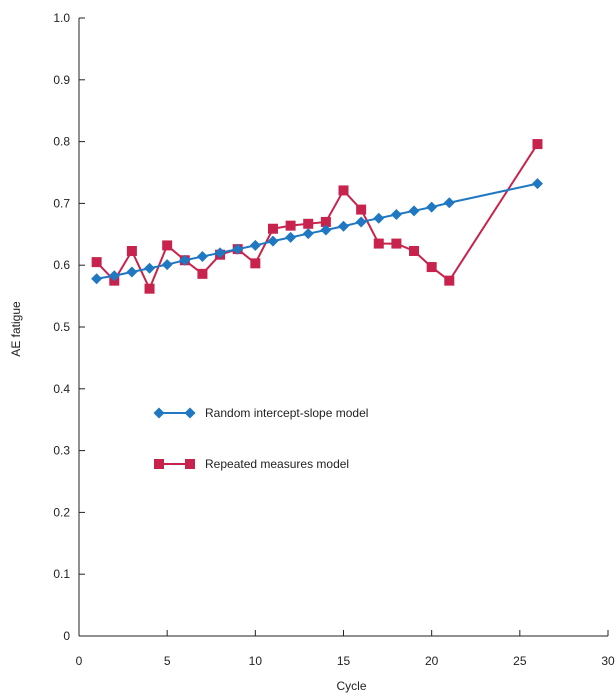 The height and width of the screenshot is (693, 616). Describe the element at coordinates (66, 636) in the screenshot. I see `y-tick-label: 0` at that location.